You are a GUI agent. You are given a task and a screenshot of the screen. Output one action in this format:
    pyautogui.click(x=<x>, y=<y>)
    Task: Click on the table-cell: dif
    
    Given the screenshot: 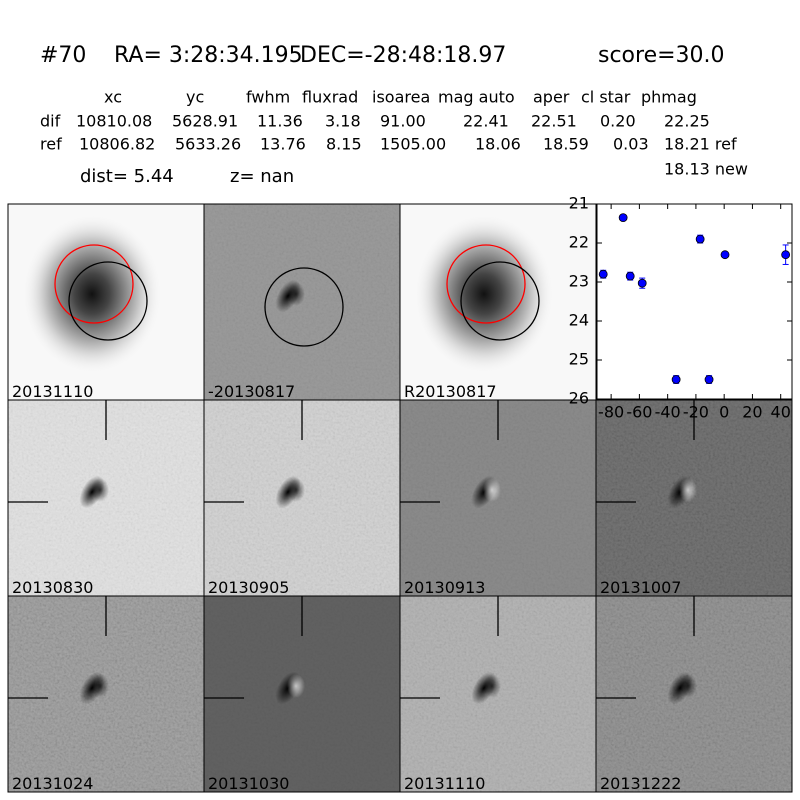 What is the action you would take?
    pyautogui.click(x=50, y=121)
    